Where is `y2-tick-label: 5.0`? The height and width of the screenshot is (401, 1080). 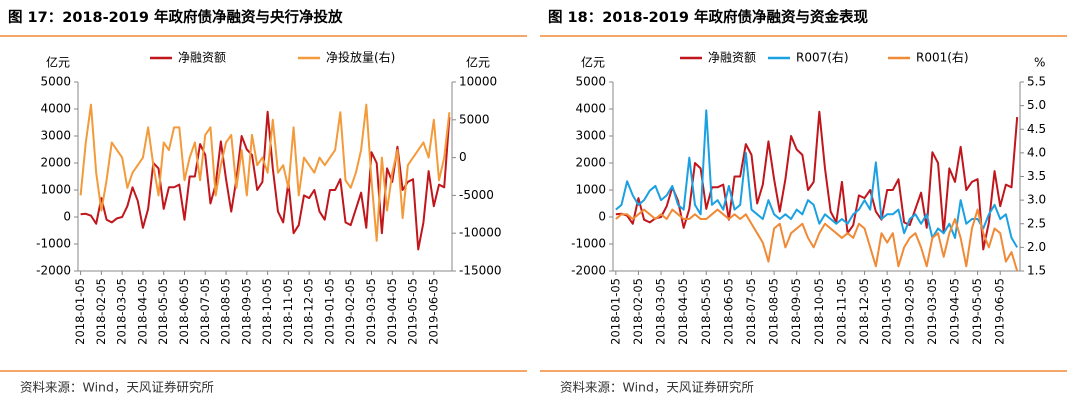
y2-tick-label: 5.0 is located at coordinates (1036, 105).